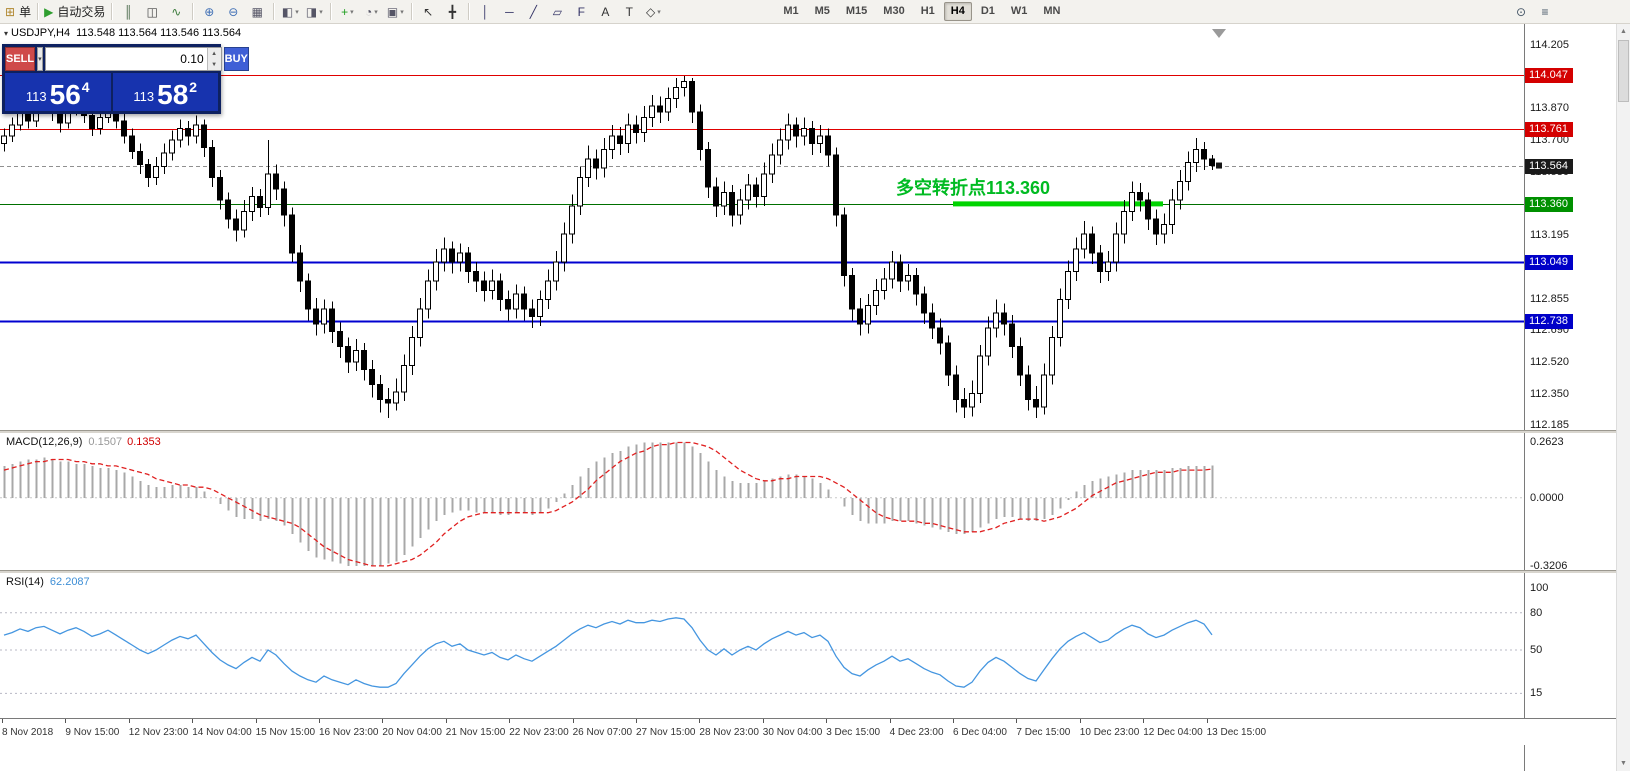  What do you see at coordinates (1058, 204) in the screenshot?
I see `annotation-highlight-bar` at bounding box center [1058, 204].